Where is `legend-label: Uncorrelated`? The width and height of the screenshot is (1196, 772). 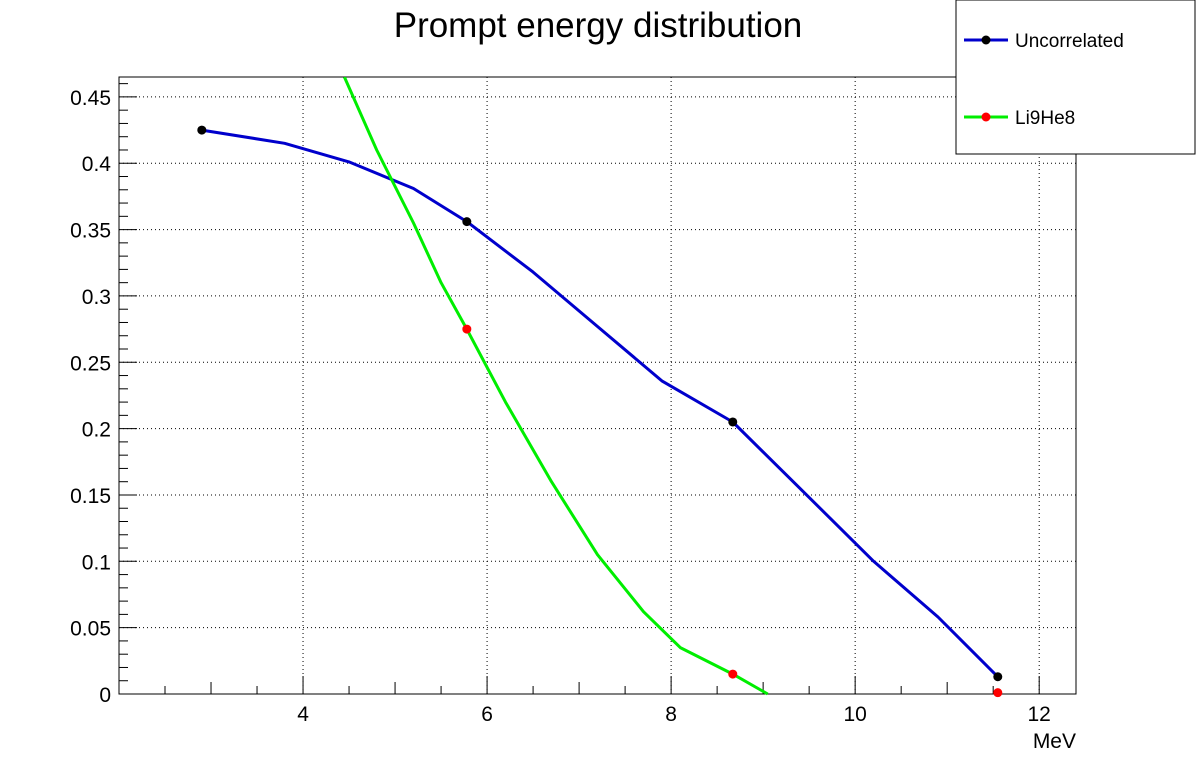
legend-label: Uncorrelated is located at coordinates (1069, 41).